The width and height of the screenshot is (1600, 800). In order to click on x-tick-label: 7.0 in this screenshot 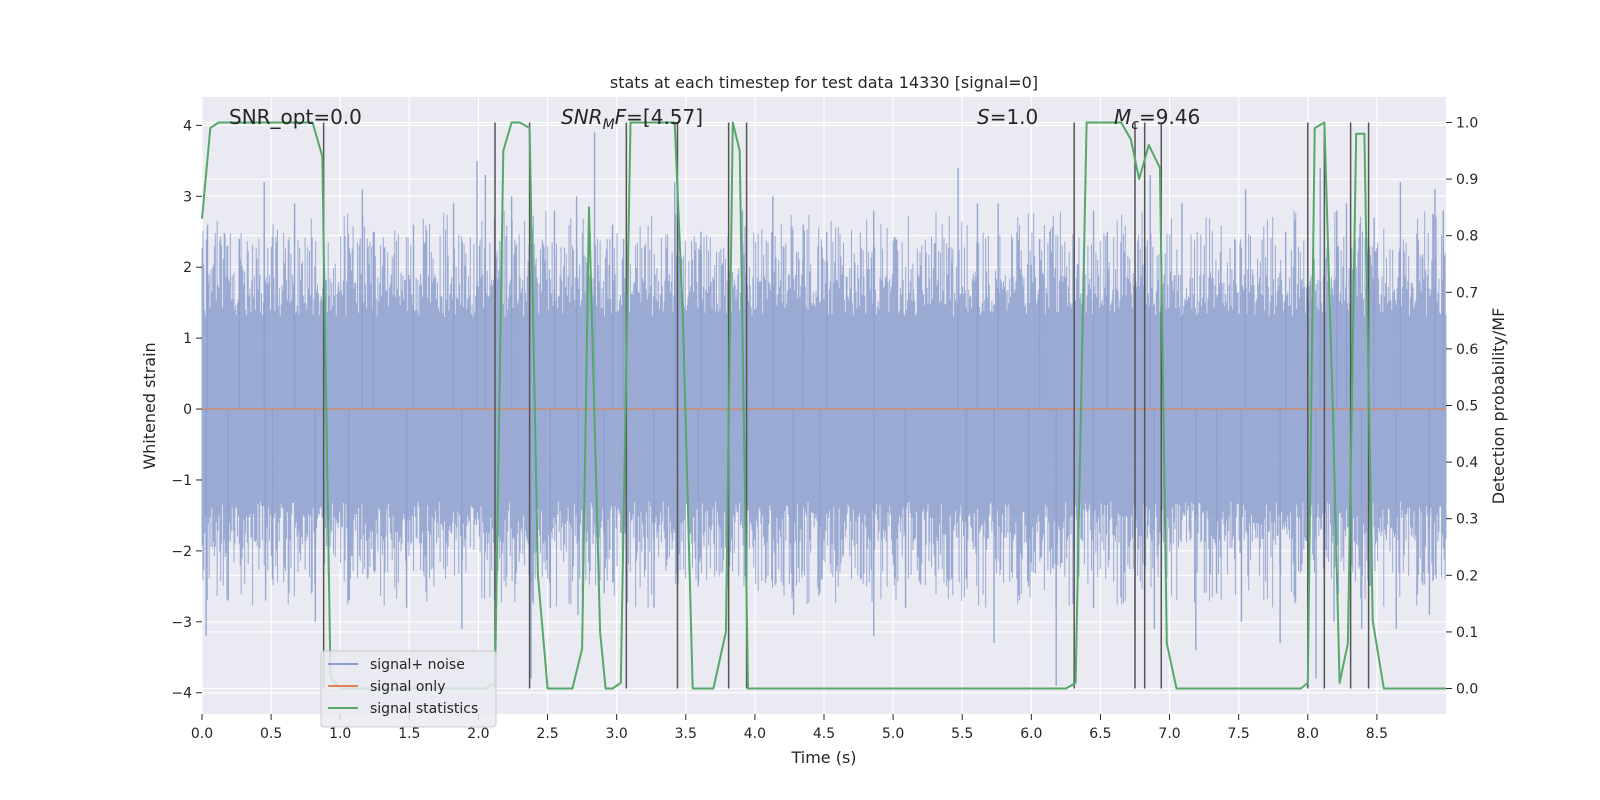, I will do `click(1169, 734)`.